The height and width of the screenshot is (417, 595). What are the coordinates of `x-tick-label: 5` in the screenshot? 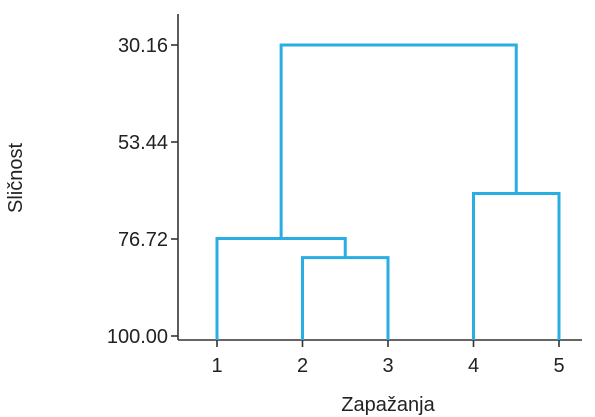 It's located at (558, 366).